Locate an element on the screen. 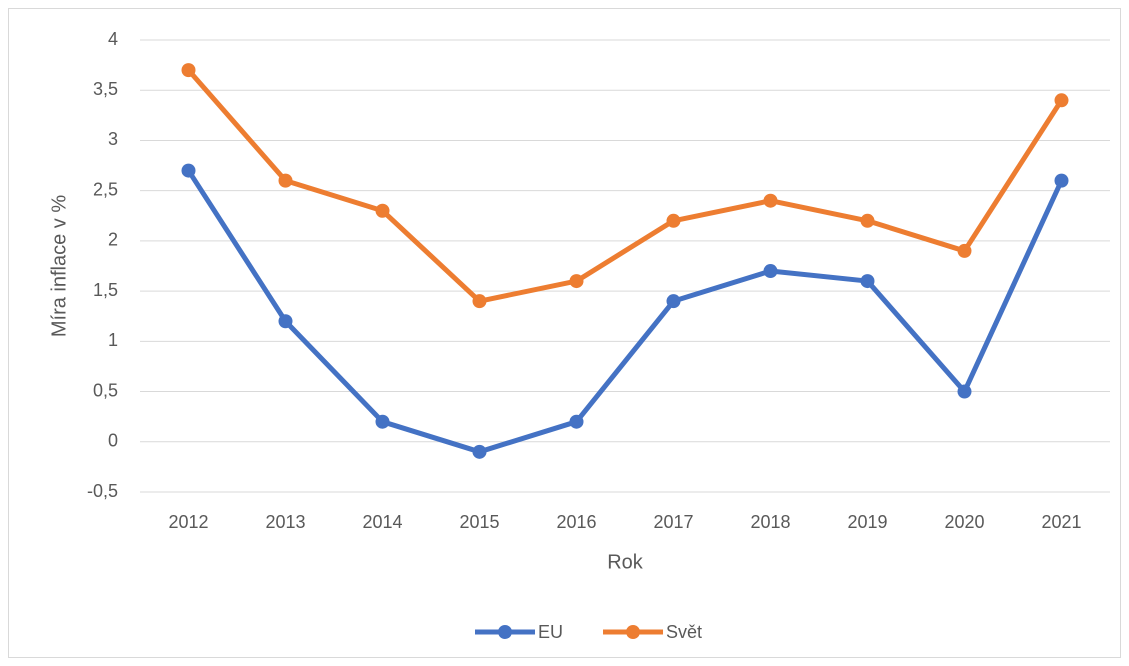 Image resolution: width=1129 pixels, height=666 pixels. y-axis-title: Míra inflace v % is located at coordinates (59, 266).